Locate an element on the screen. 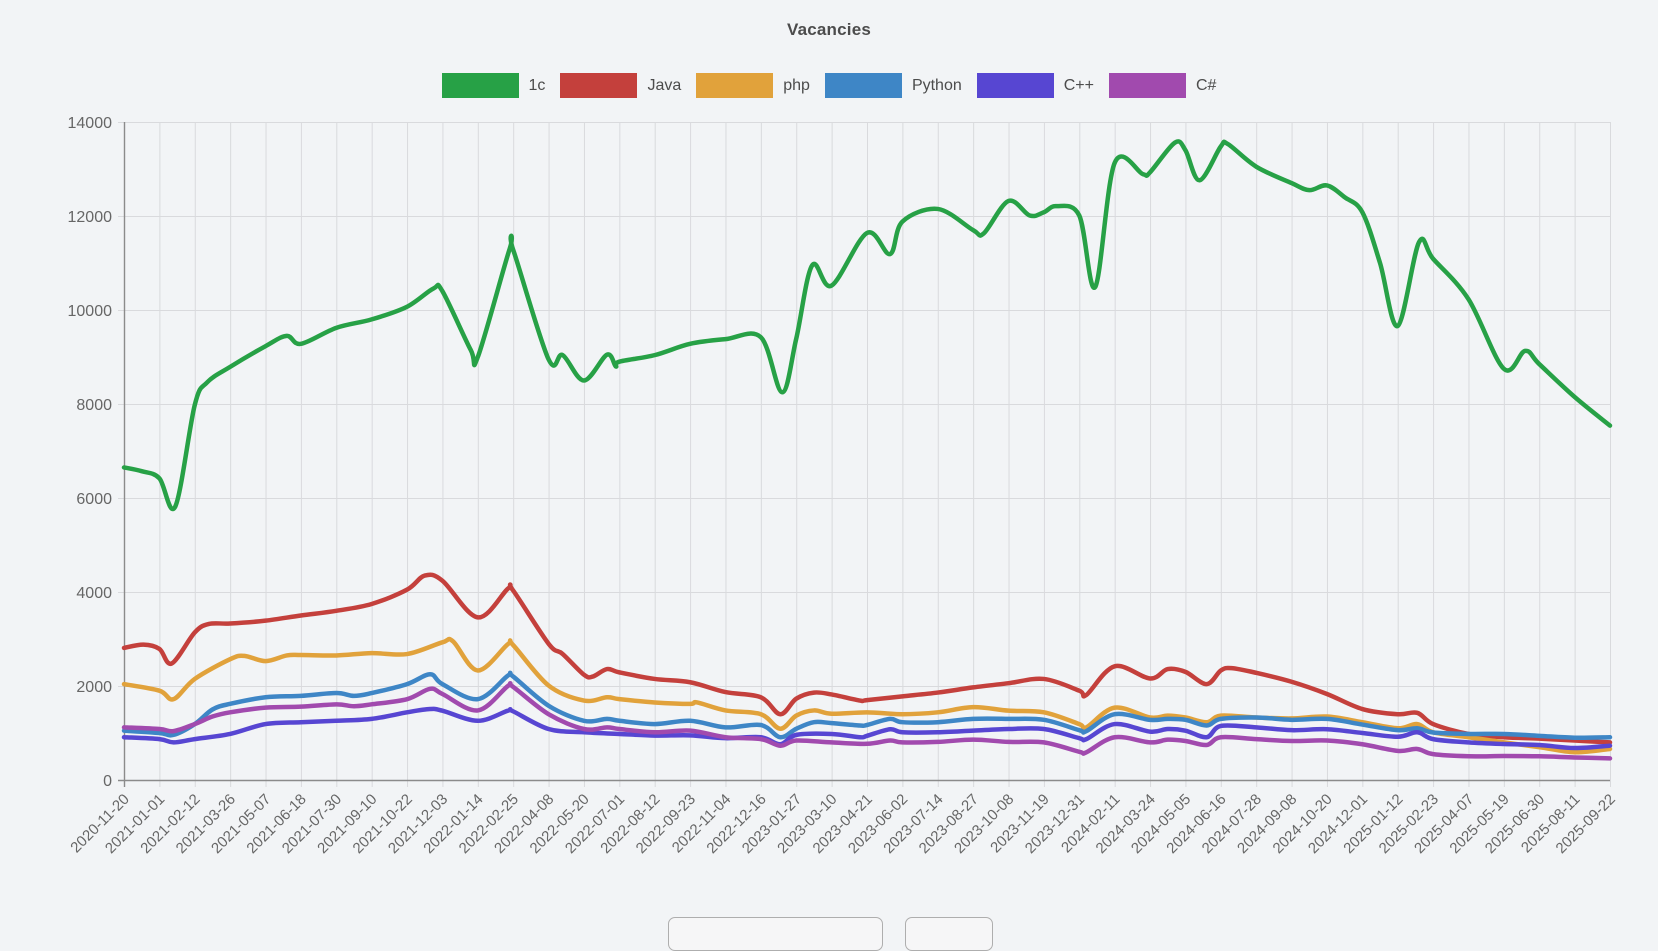 Image resolution: width=1658 pixels, height=951 pixels. legend-swatch-1c is located at coordinates (480, 85).